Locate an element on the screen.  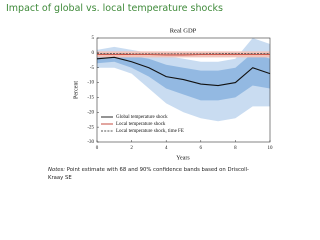
y-tick-label: -30 is located at coordinates (90, 142).